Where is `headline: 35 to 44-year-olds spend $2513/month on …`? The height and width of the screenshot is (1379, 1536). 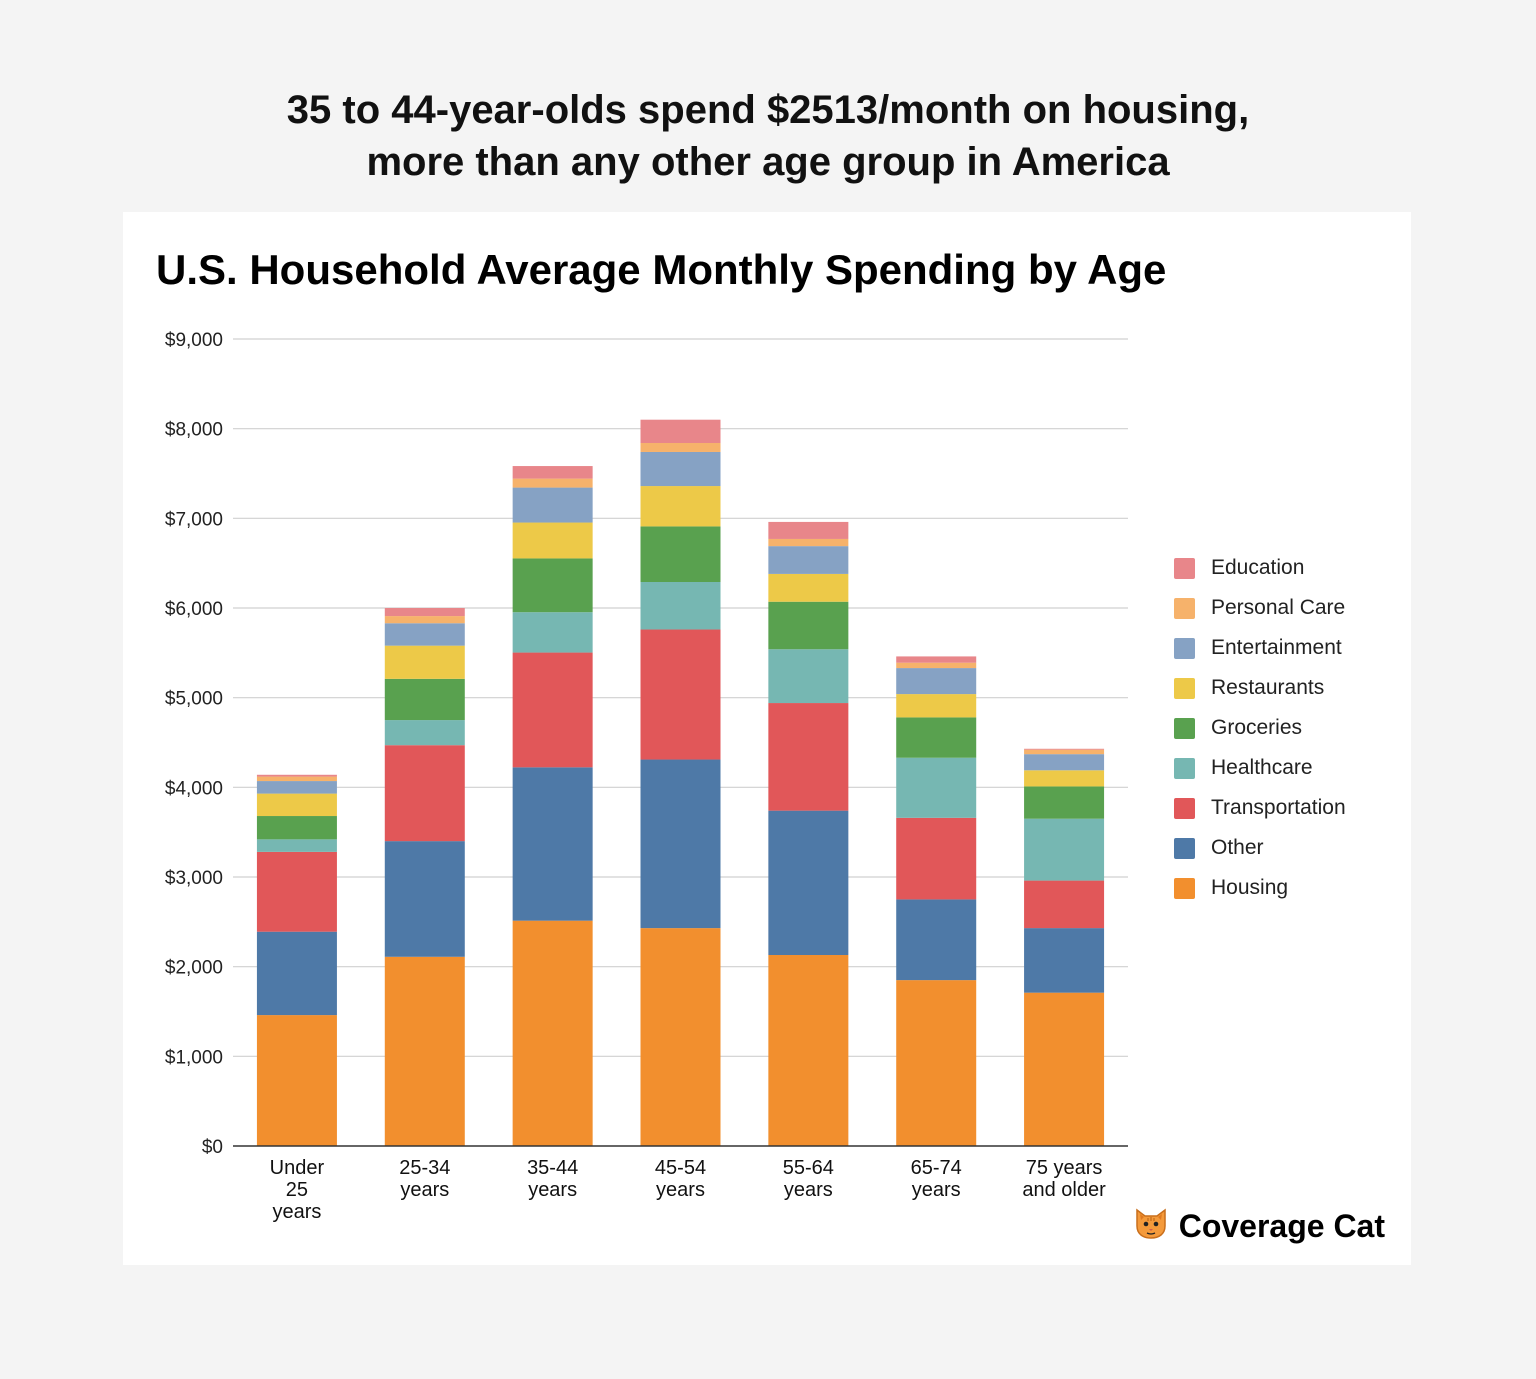
headline: 35 to 44-year-olds spend $2513/month on … is located at coordinates (768, 136).